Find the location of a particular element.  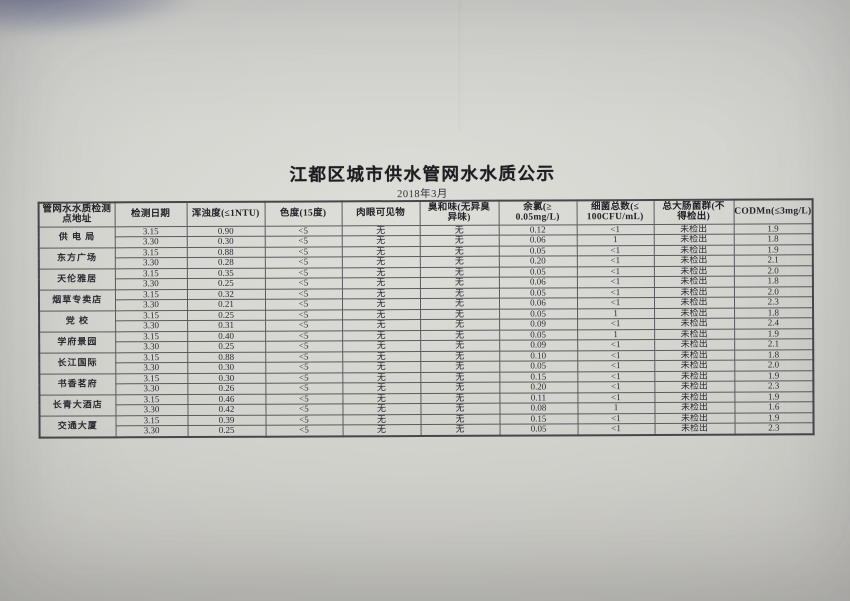

cell-turbidity: 0.32 is located at coordinates (225, 294).